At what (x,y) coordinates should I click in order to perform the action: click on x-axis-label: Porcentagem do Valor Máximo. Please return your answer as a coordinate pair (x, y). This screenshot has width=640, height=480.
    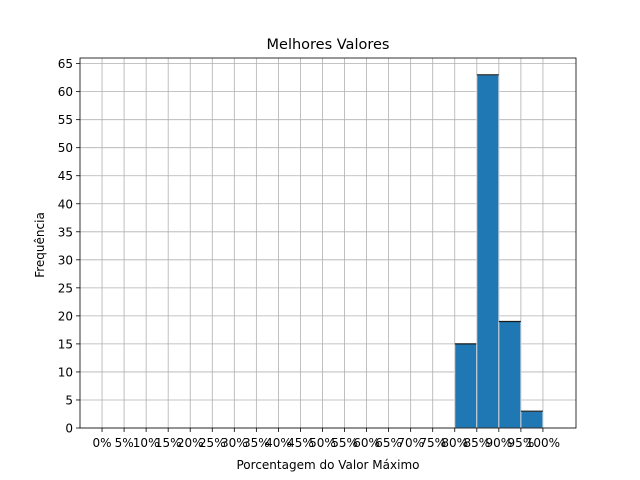
    Looking at the image, I should click on (328, 465).